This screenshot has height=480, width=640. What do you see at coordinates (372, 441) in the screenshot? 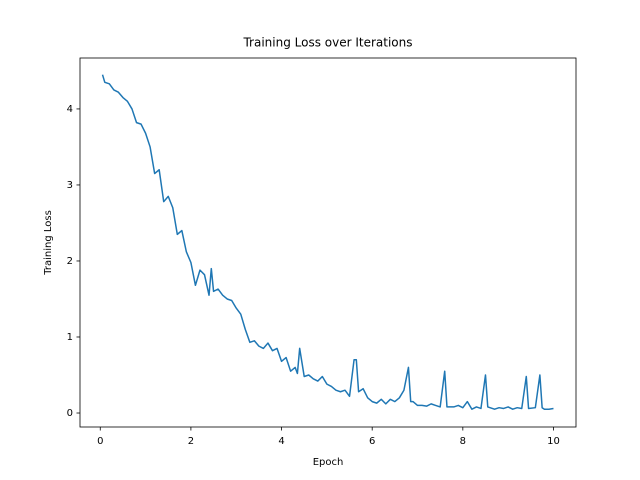
I see `x-tick-label: 6` at bounding box center [372, 441].